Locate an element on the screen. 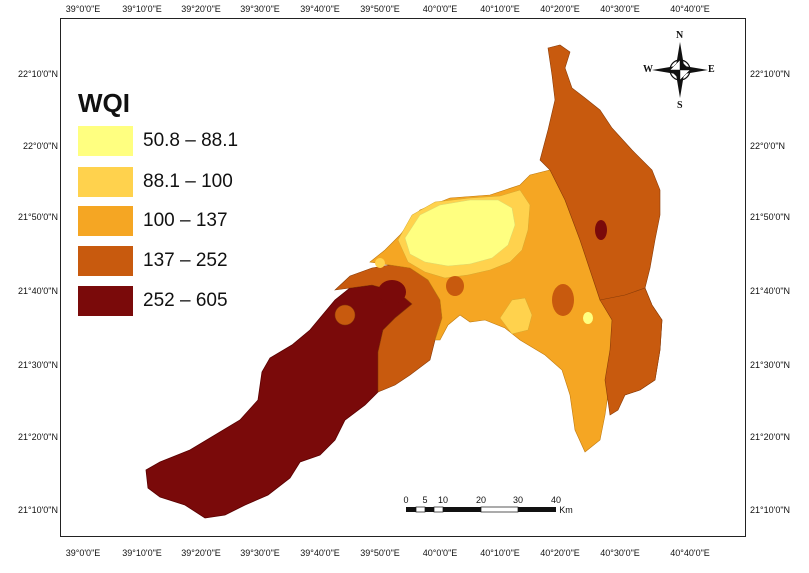 The image size is (809, 573). zone-88-100-south is located at coordinates (516, 316).